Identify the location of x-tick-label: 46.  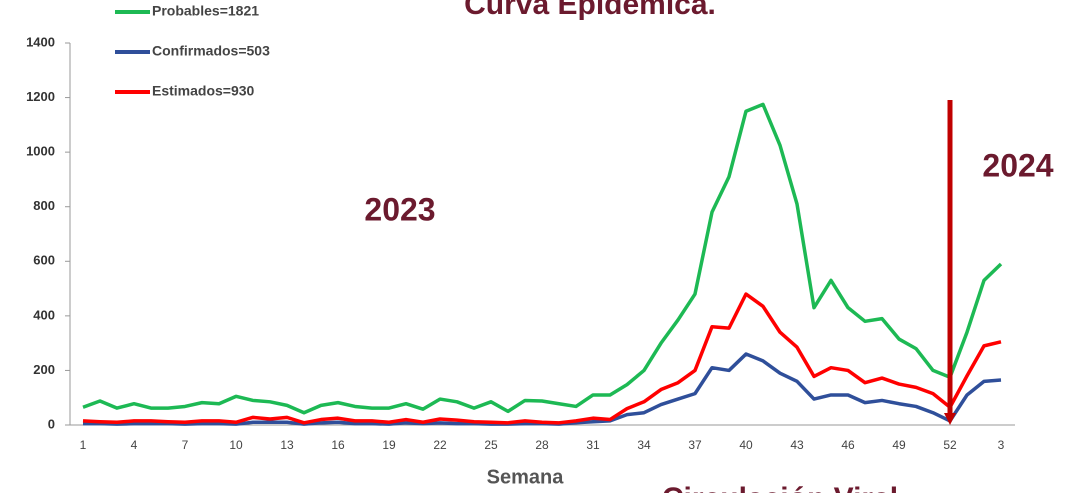
(848, 445).